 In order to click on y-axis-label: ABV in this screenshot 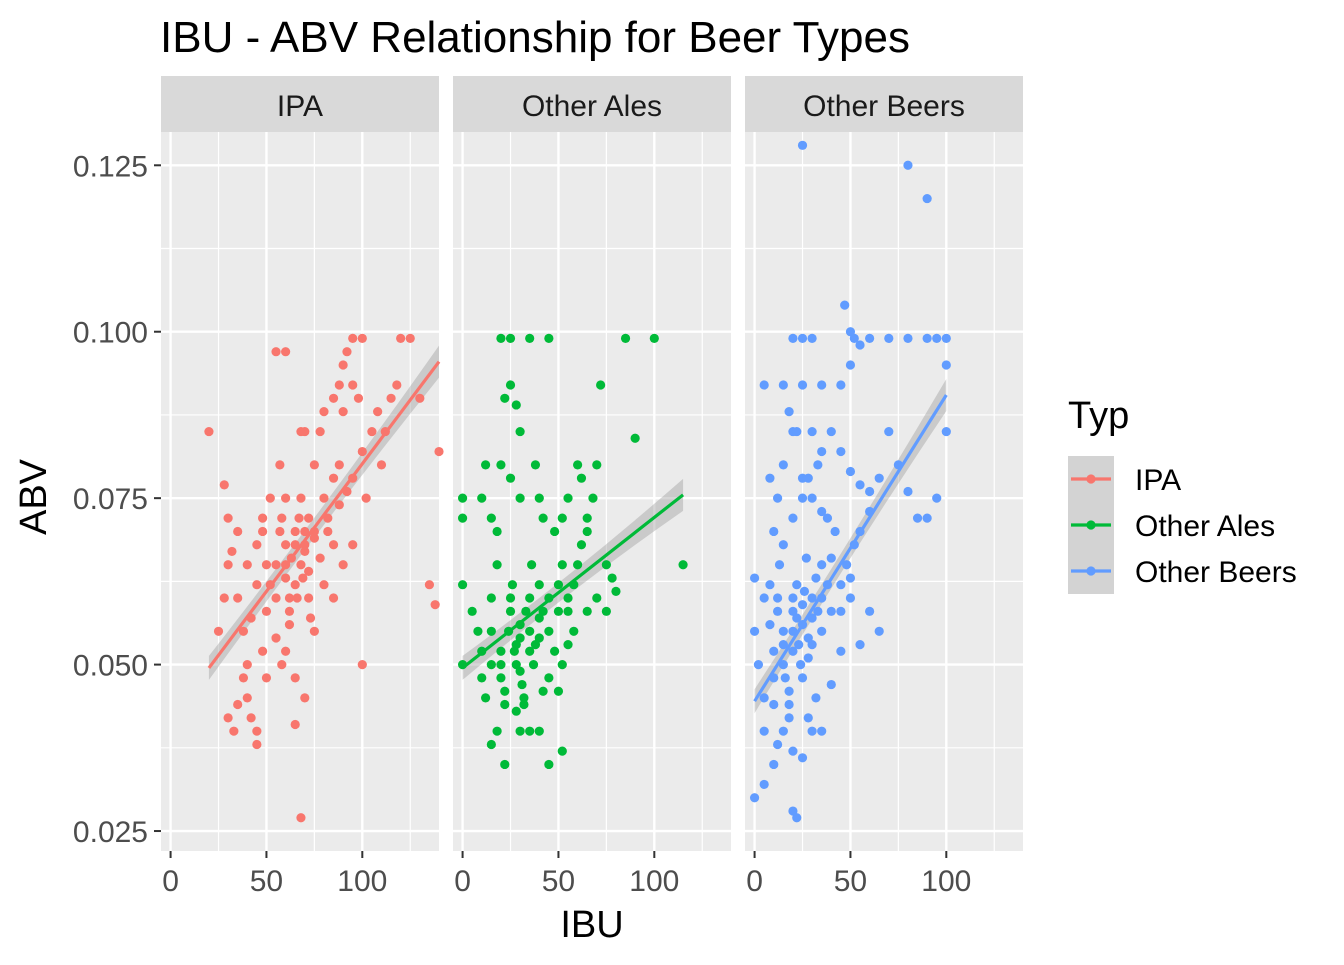, I will do `click(34, 496)`.